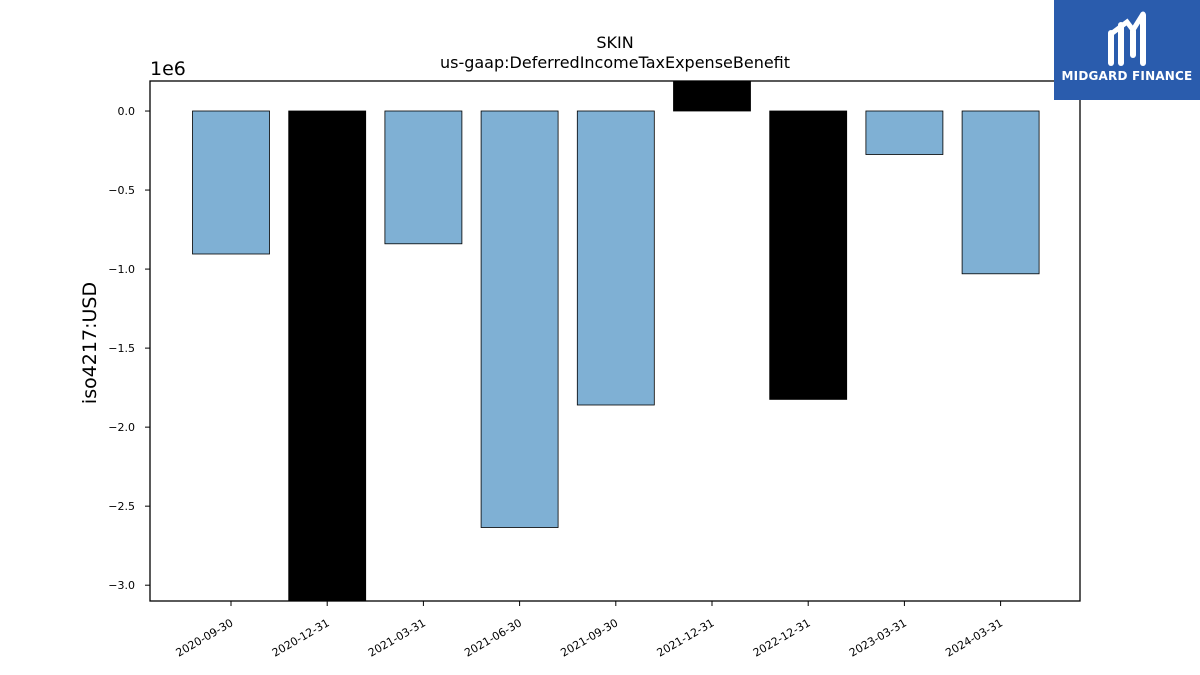 Image resolution: width=1200 pixels, height=675 pixels. Describe the element at coordinates (782, 637) in the screenshot. I see `x-tick-label: 2022-12-31` at that location.